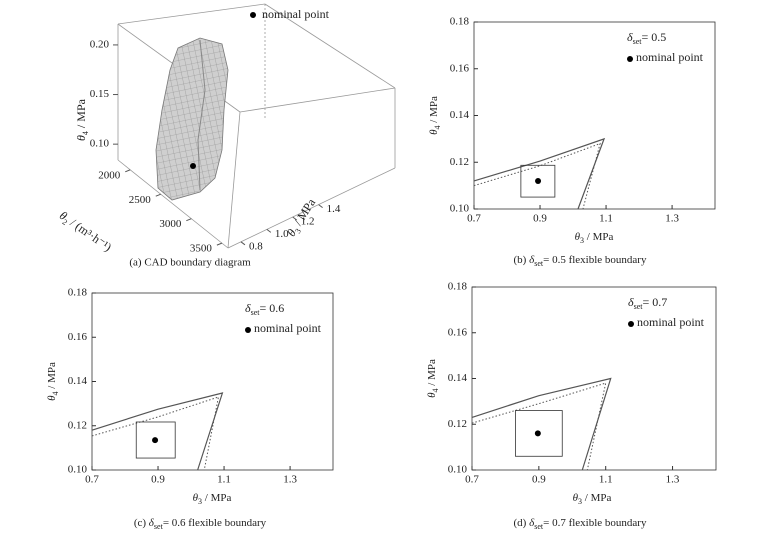  I want to click on plot-frame, so click(212, 381).